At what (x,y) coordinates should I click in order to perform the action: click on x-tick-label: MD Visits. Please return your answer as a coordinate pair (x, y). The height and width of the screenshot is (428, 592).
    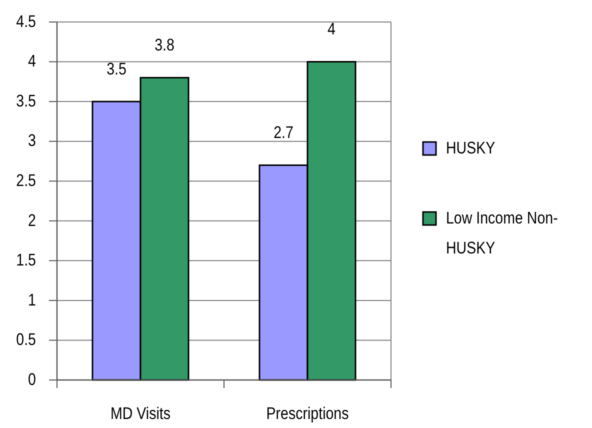
    Looking at the image, I should click on (140, 414).